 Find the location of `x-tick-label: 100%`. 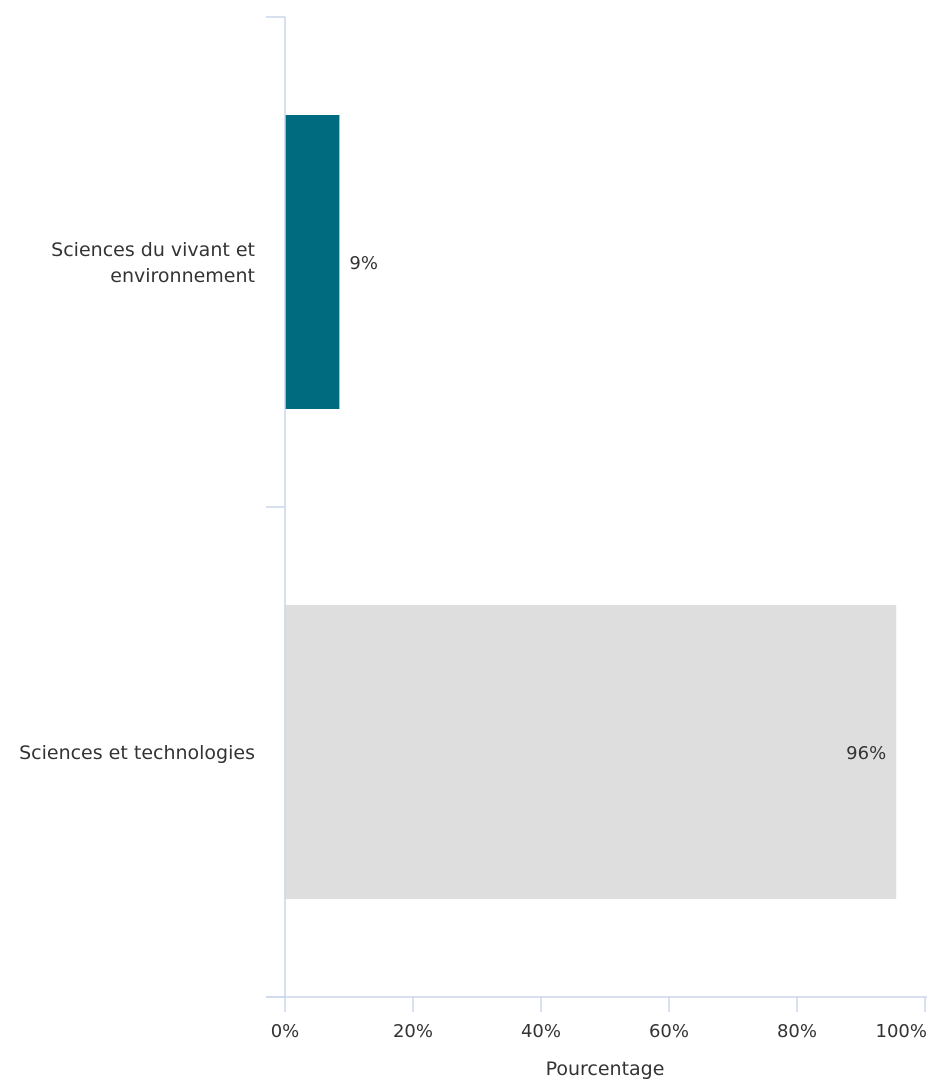

x-tick-label: 100% is located at coordinates (901, 1031).